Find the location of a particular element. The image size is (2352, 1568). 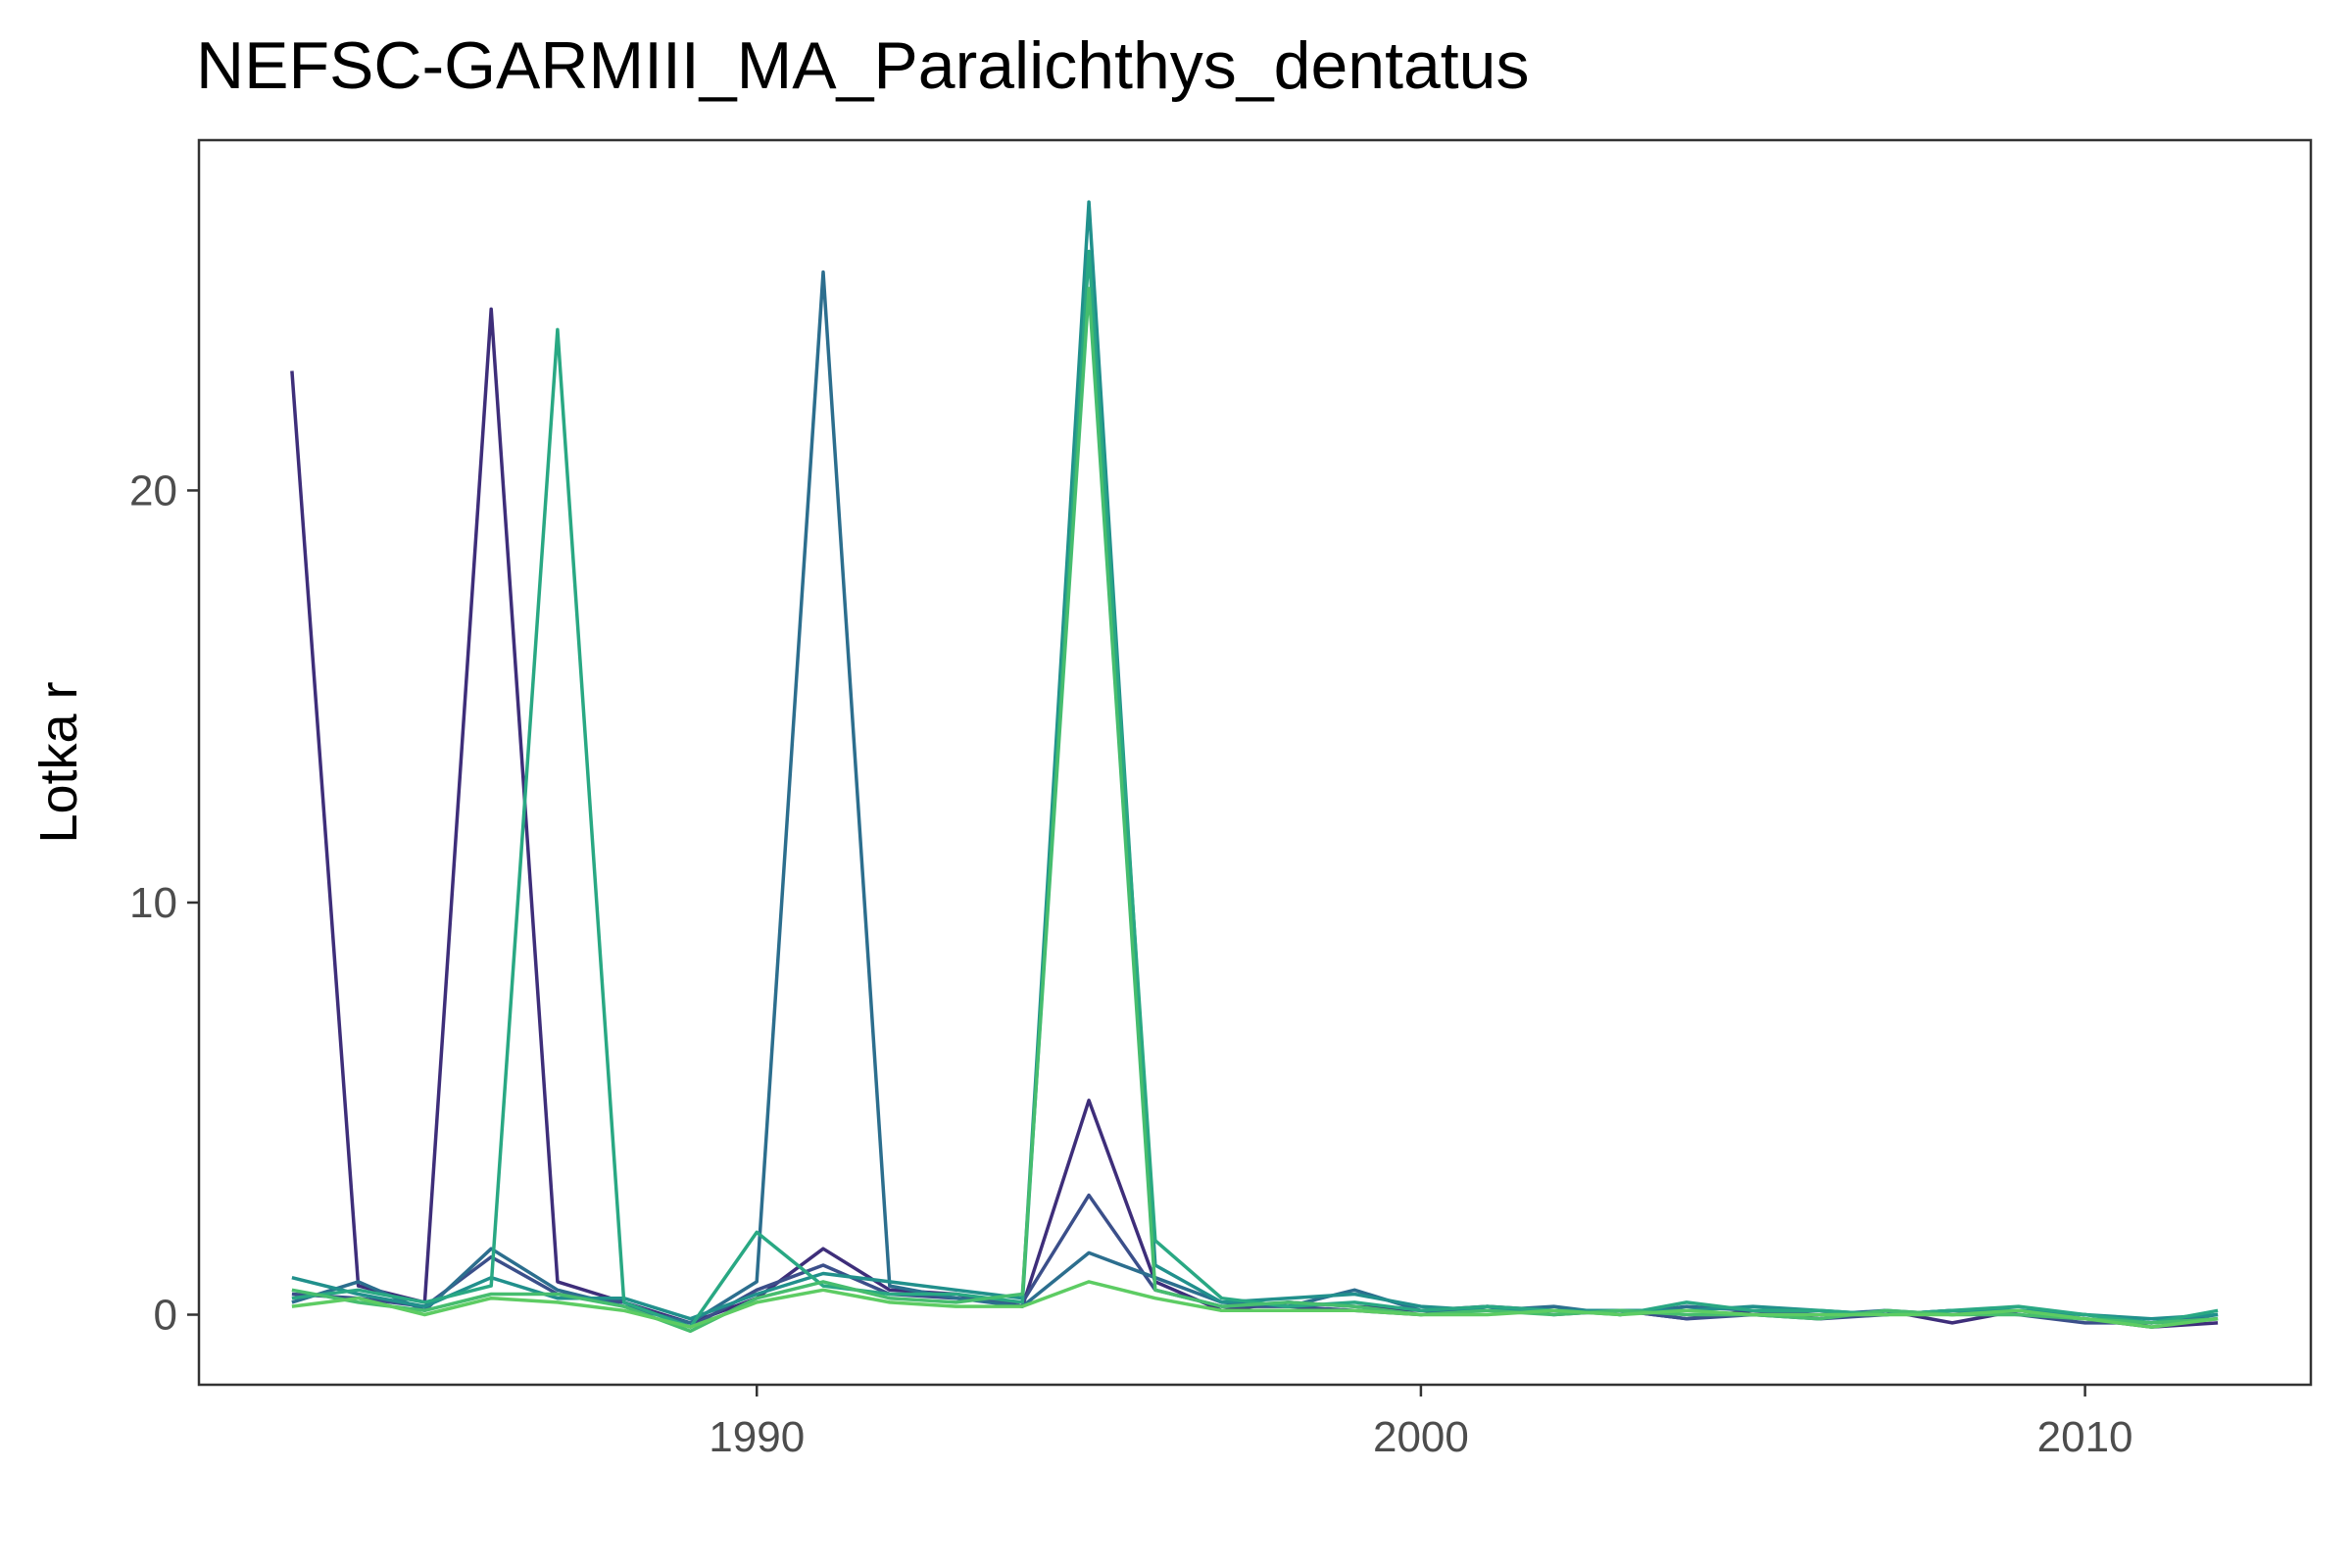

y-tick-label: 0 is located at coordinates (165, 1316).